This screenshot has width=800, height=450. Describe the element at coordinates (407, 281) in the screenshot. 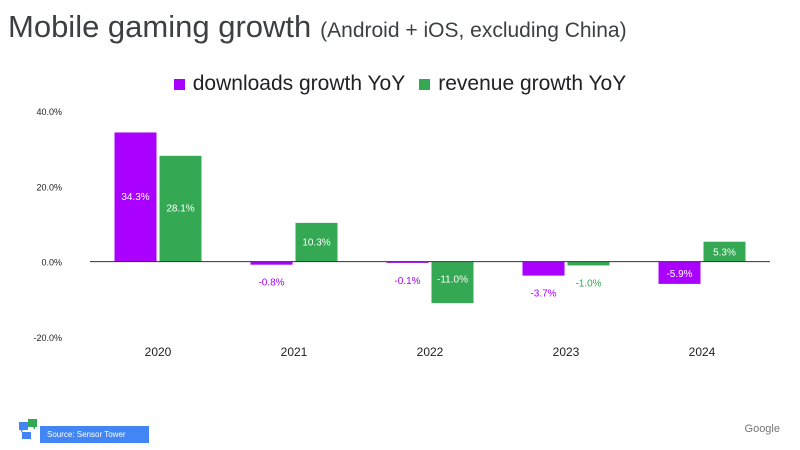

I see `data-label: -0.1%` at that location.